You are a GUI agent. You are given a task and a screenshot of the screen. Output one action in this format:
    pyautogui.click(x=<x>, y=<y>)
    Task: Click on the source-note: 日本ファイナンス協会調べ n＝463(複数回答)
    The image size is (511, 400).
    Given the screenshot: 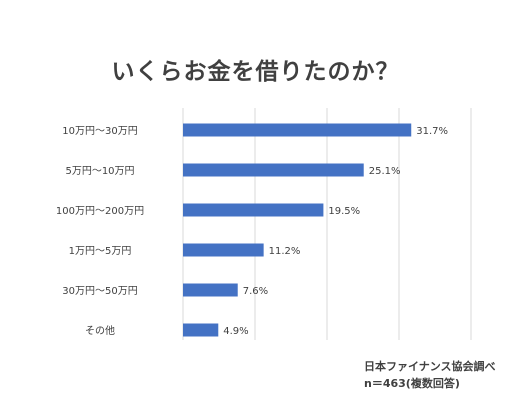 What is the action you would take?
    pyautogui.click(x=430, y=375)
    